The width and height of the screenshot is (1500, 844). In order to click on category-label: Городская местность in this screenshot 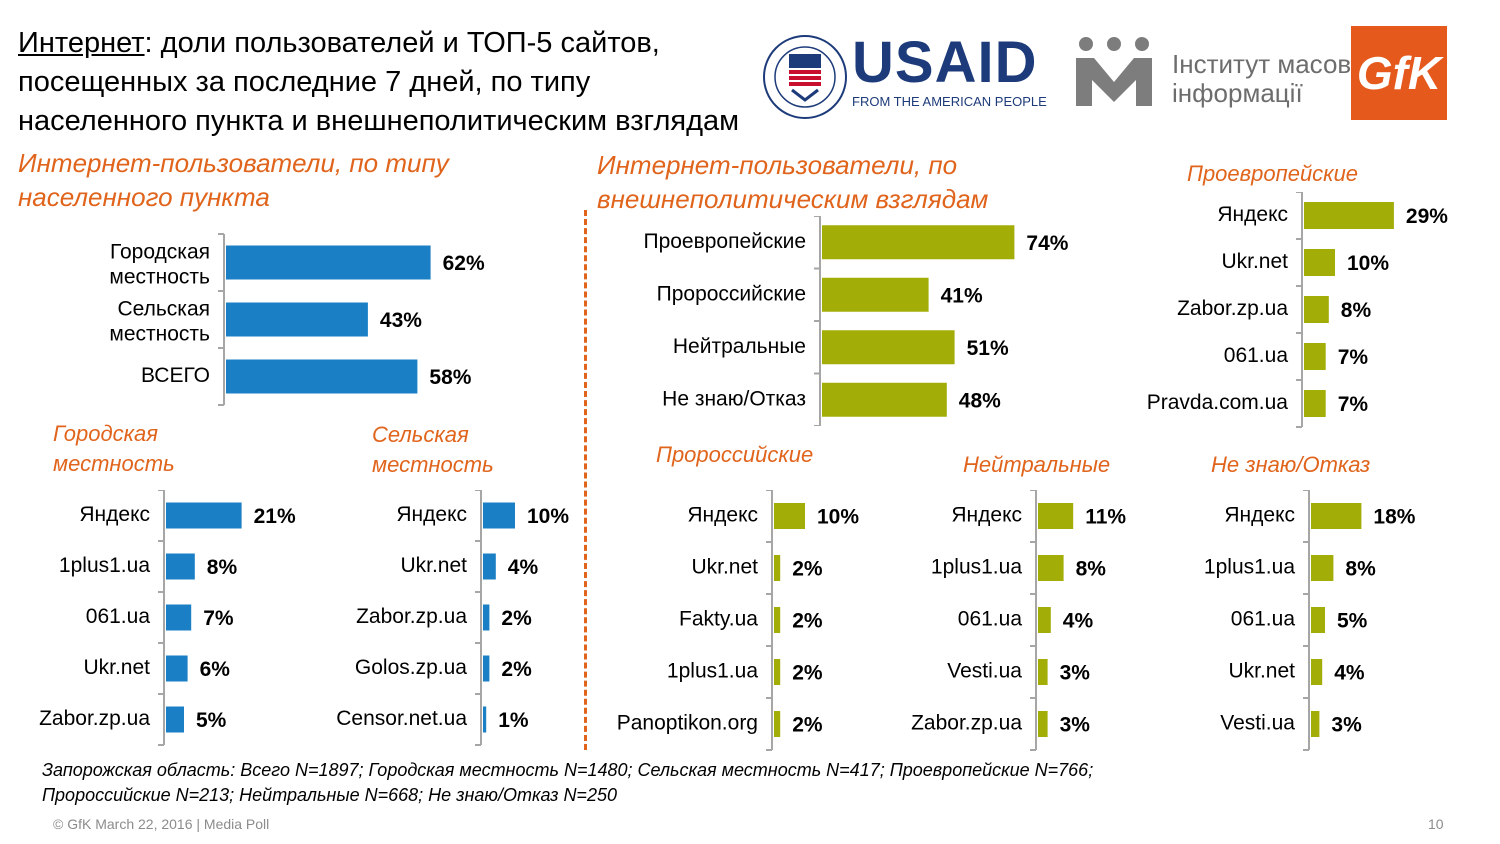, I will do `click(159, 264)`.